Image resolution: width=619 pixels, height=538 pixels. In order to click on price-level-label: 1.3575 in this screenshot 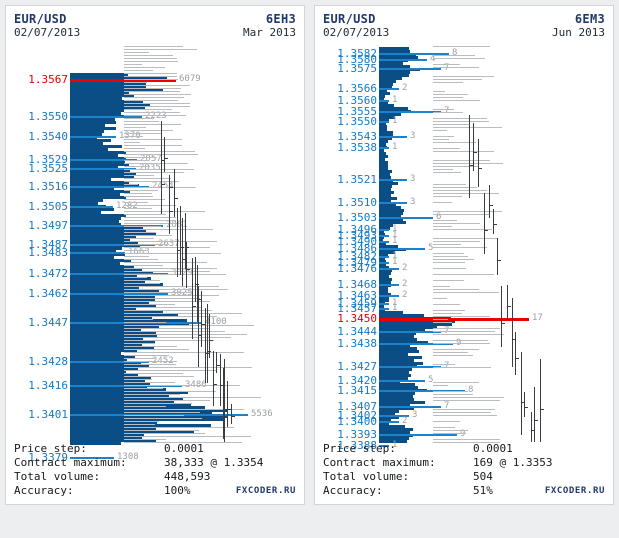, I will do `click(357, 68)`.